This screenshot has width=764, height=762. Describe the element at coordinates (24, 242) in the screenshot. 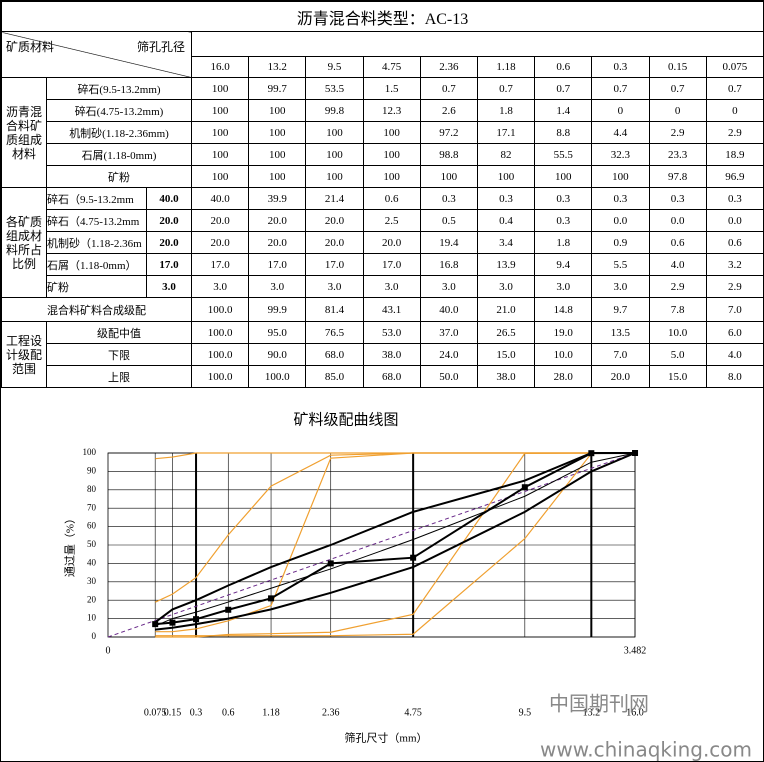

I see `group-label: 各矿质组成材料所占比例` at that location.